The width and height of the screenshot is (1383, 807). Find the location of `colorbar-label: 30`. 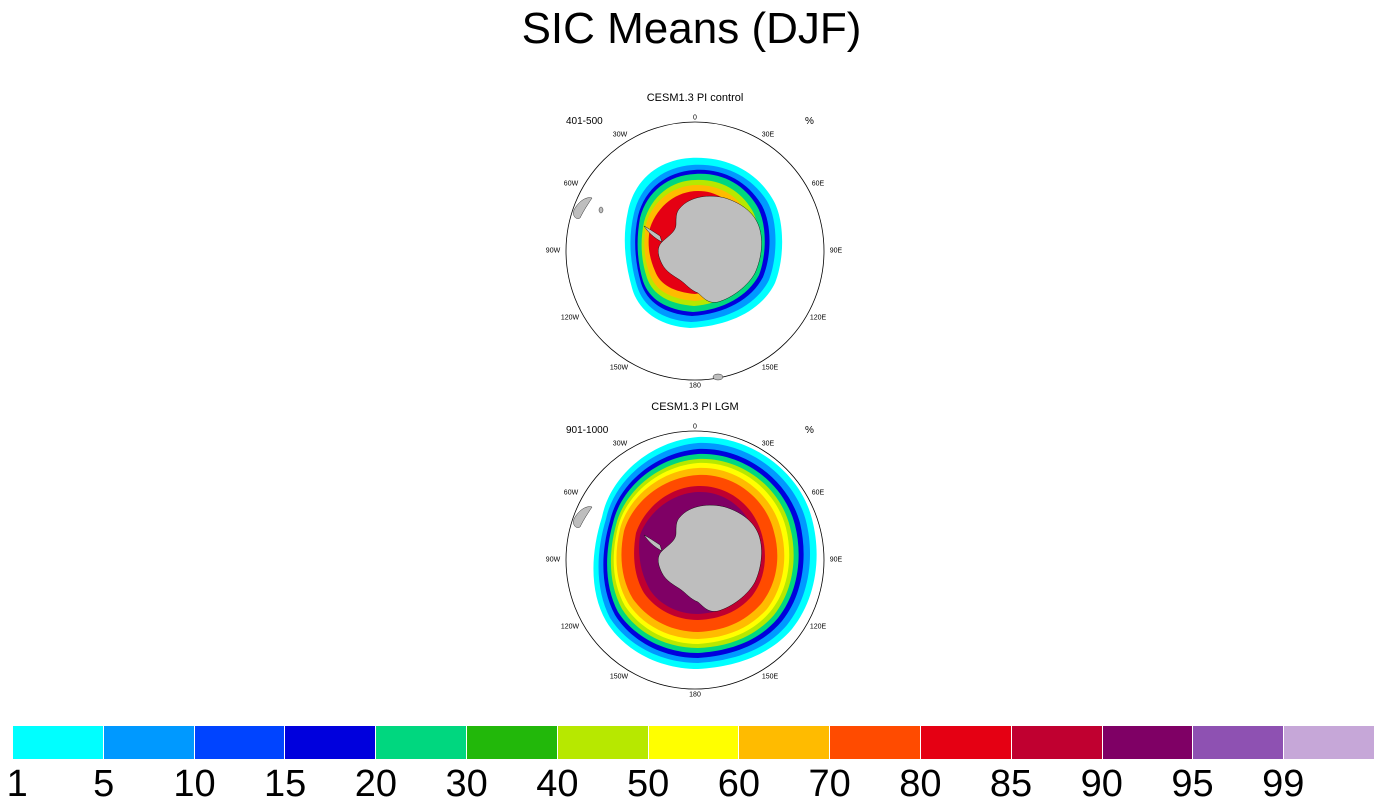

colorbar-label: 30 is located at coordinates (466, 784).